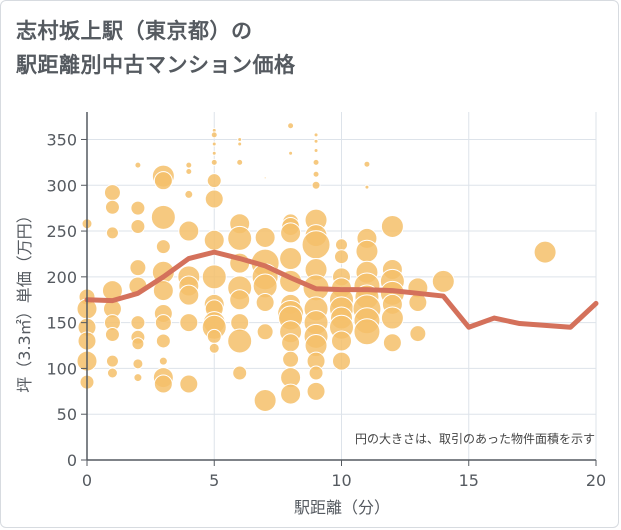 The width and height of the screenshot is (621, 530). Describe the element at coordinates (24, 299) in the screenshot. I see `y-axis-label: 坪（3.3㎡）単価（万円）` at that location.